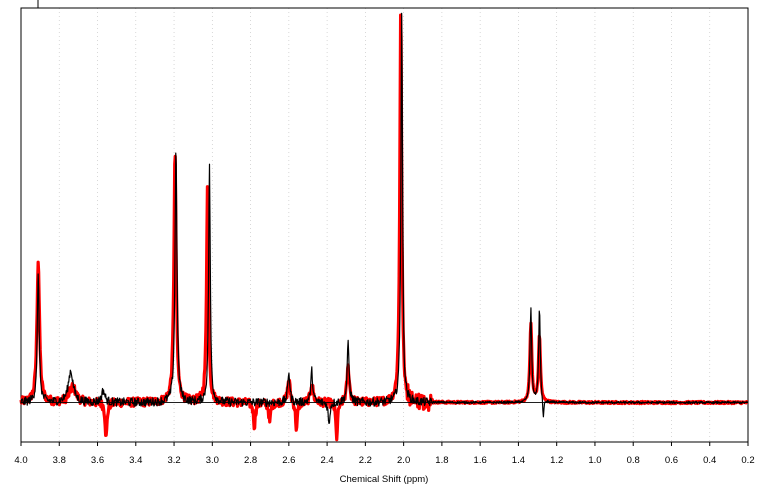 This screenshot has width=758, height=488. I want to click on x-tick-label: 3.4, so click(135, 460).